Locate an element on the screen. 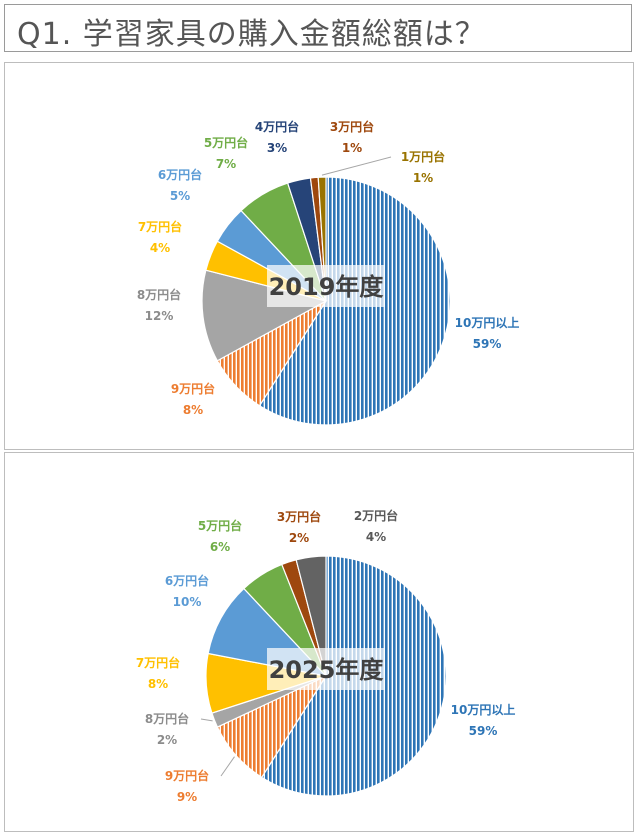  slice-percent-9万円台: 9% is located at coordinates (187, 797).